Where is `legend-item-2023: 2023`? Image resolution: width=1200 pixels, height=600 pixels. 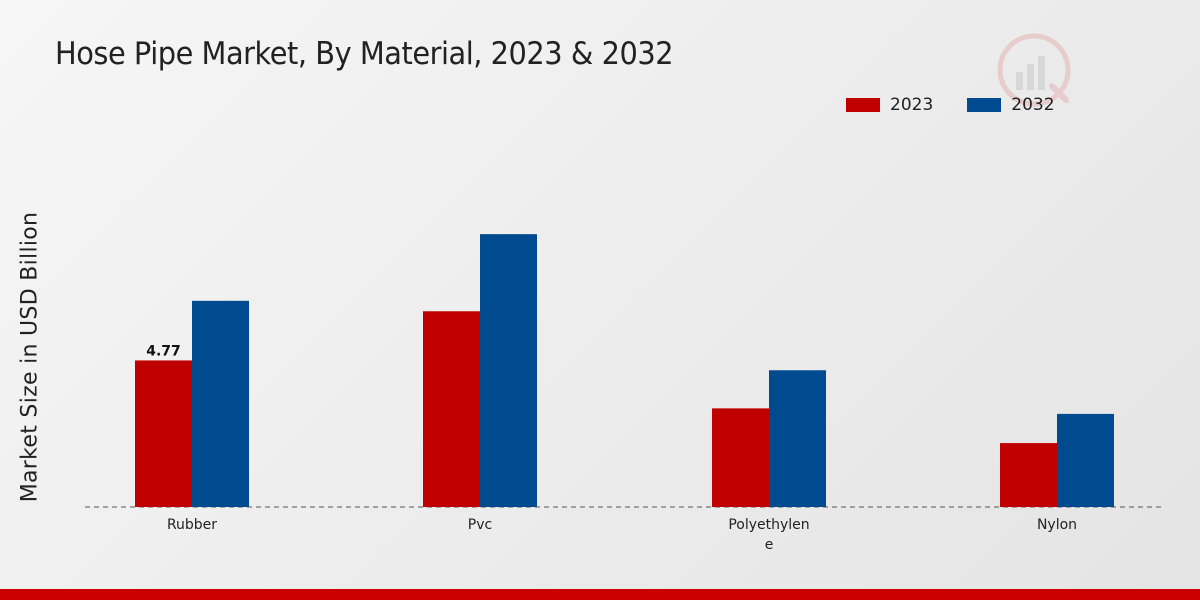 legend-item-2023: 2023 is located at coordinates (889, 105).